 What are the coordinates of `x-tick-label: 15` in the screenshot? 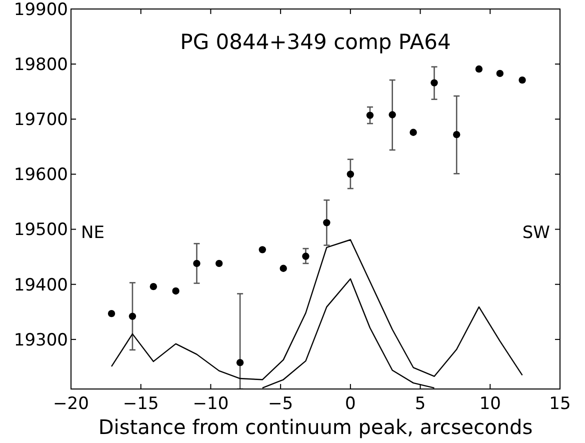 It's located at (560, 404).